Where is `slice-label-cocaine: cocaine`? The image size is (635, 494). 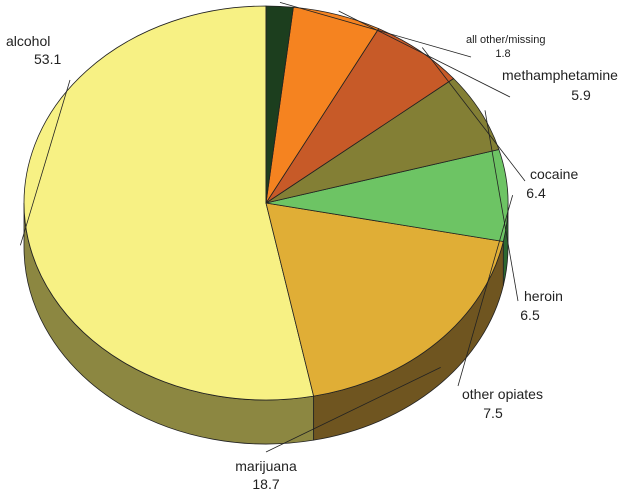 slice-label-cocaine: cocaine is located at coordinates (554, 174).